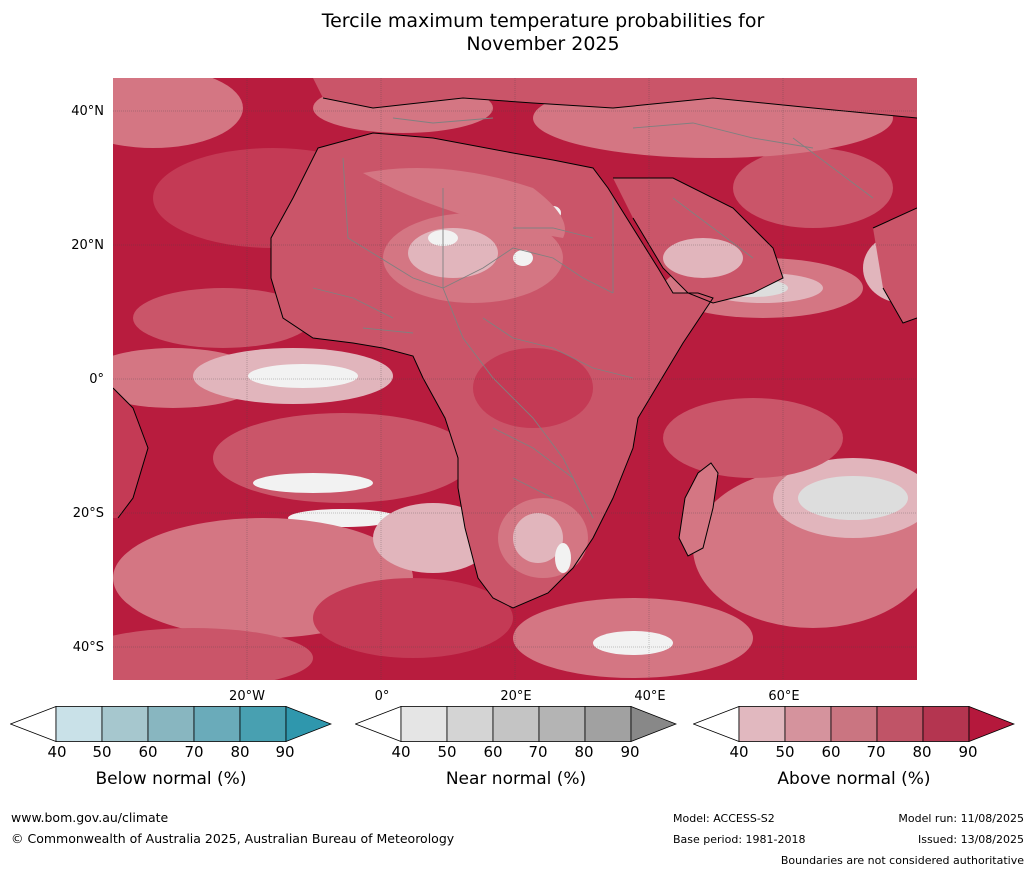  I want to click on lon-label-60e: 60°E, so click(784, 696).